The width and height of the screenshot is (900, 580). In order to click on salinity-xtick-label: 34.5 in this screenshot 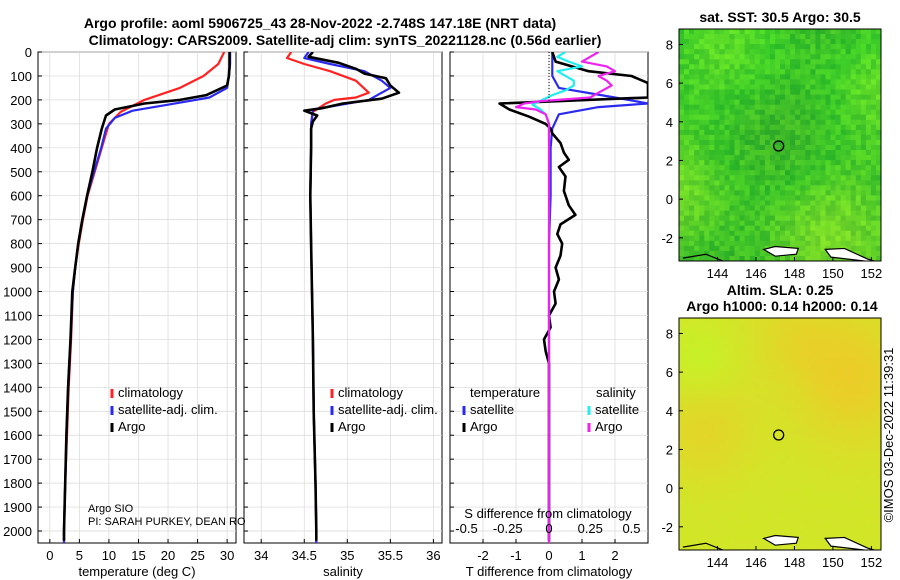, I will do `click(304, 555)`.